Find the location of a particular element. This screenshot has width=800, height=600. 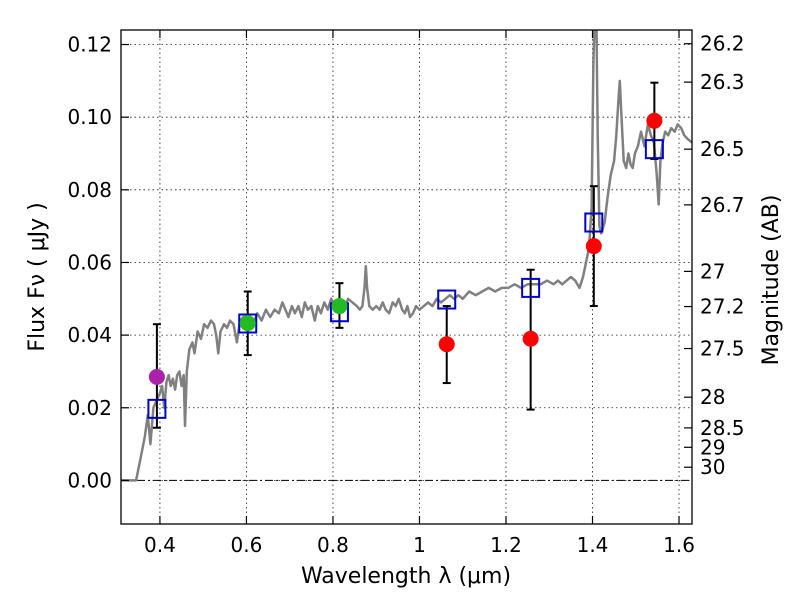

y-tick-label: 0.06 is located at coordinates (89, 262).